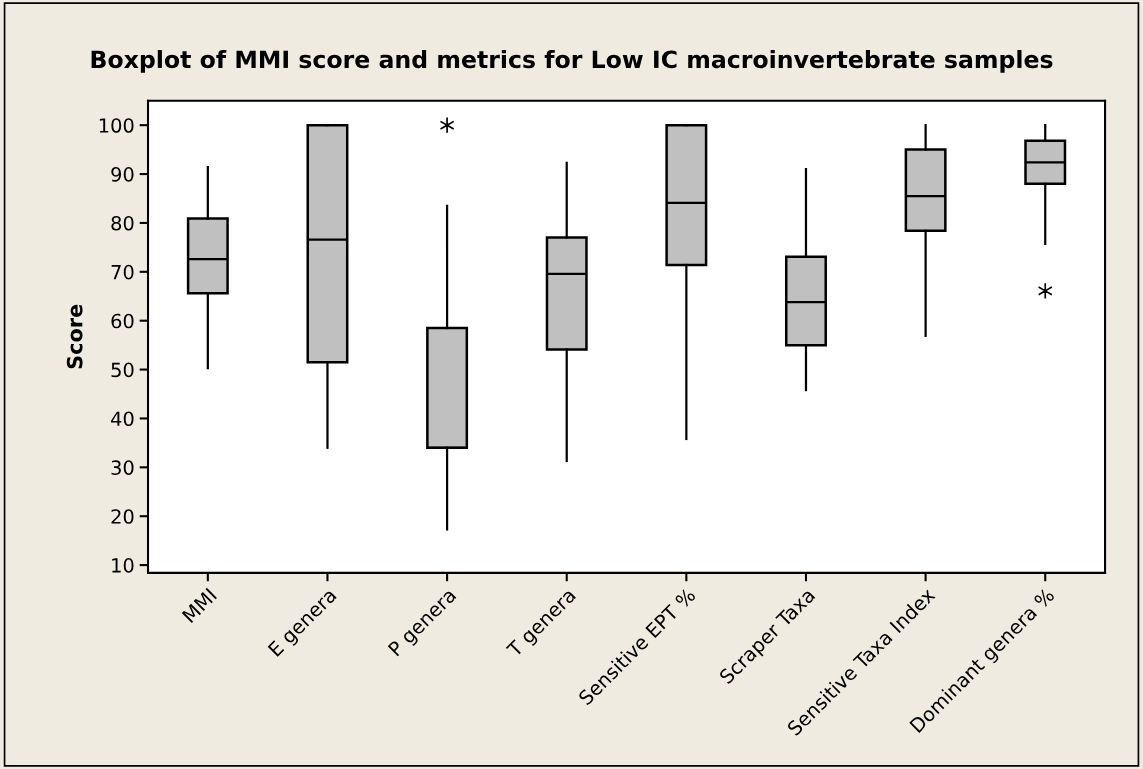  What do you see at coordinates (122, 272) in the screenshot?
I see `y-tick-label: 70` at bounding box center [122, 272].